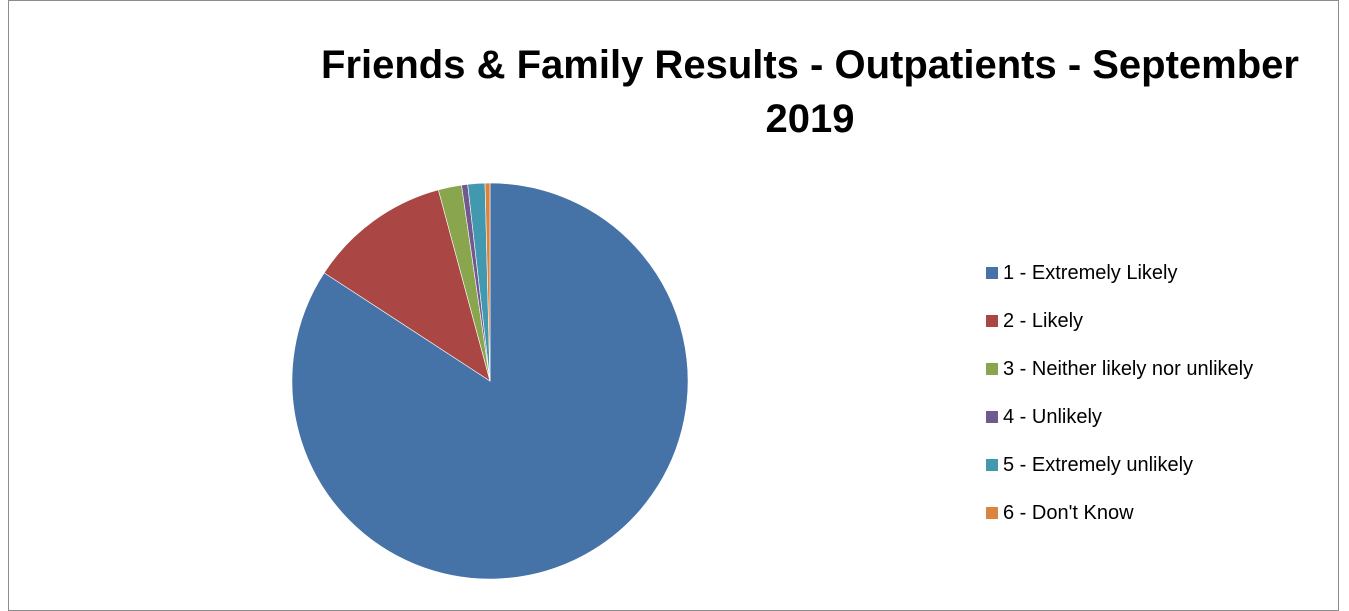 This screenshot has width=1349, height=611. I want to click on legend-item-3: 3 - Neither likely nor unlikely, so click(1119, 369).